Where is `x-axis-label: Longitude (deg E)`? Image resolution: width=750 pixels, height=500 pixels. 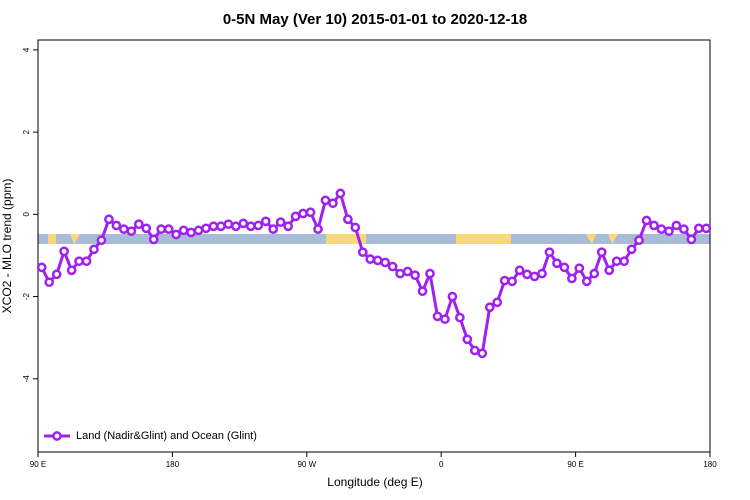
x-axis-label: Longitude (deg E) is located at coordinates (374, 482).